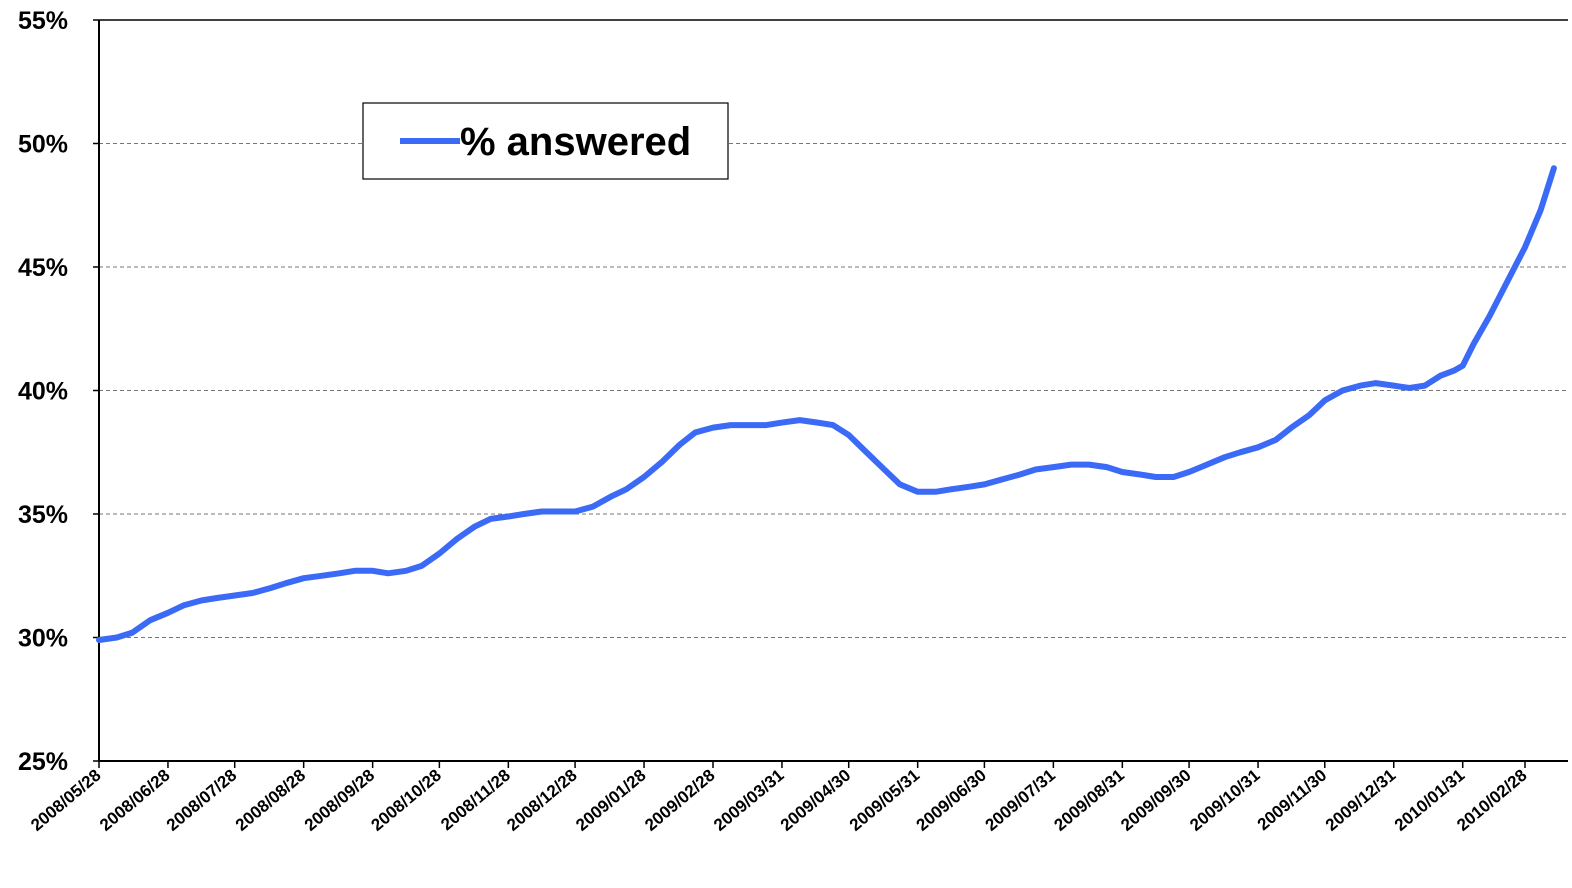 This screenshot has height=888, width=1572. I want to click on y-axis-ticks: 25% 30% 35% 40% 45% 50% 55%, so click(58, 391).